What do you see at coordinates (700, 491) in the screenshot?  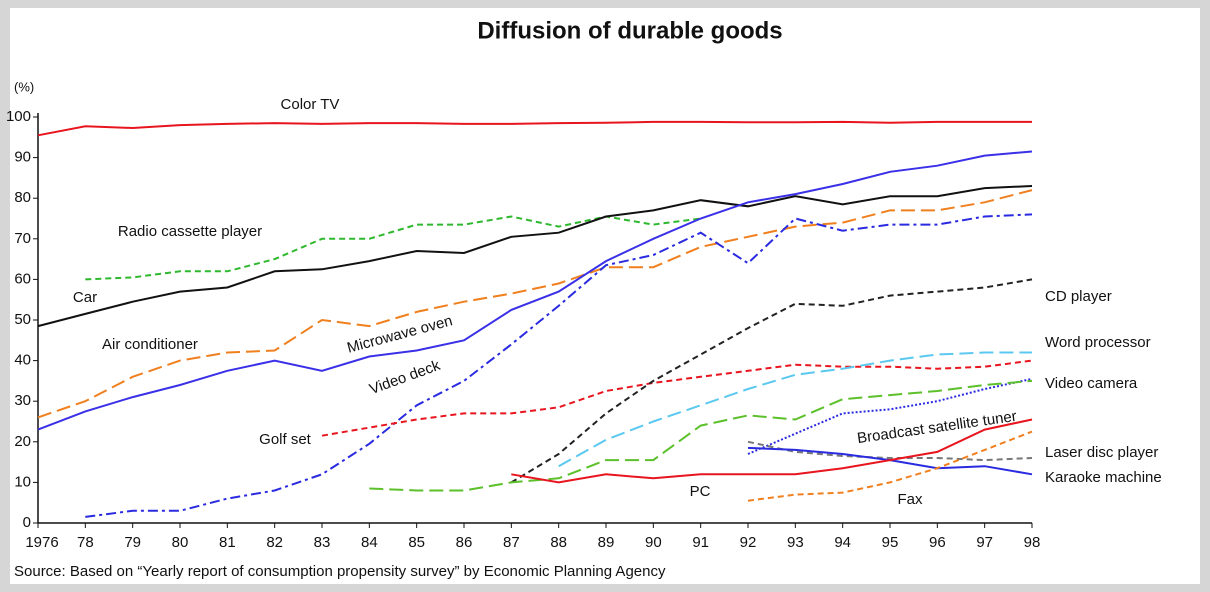 I see `series-label: PC` at bounding box center [700, 491].